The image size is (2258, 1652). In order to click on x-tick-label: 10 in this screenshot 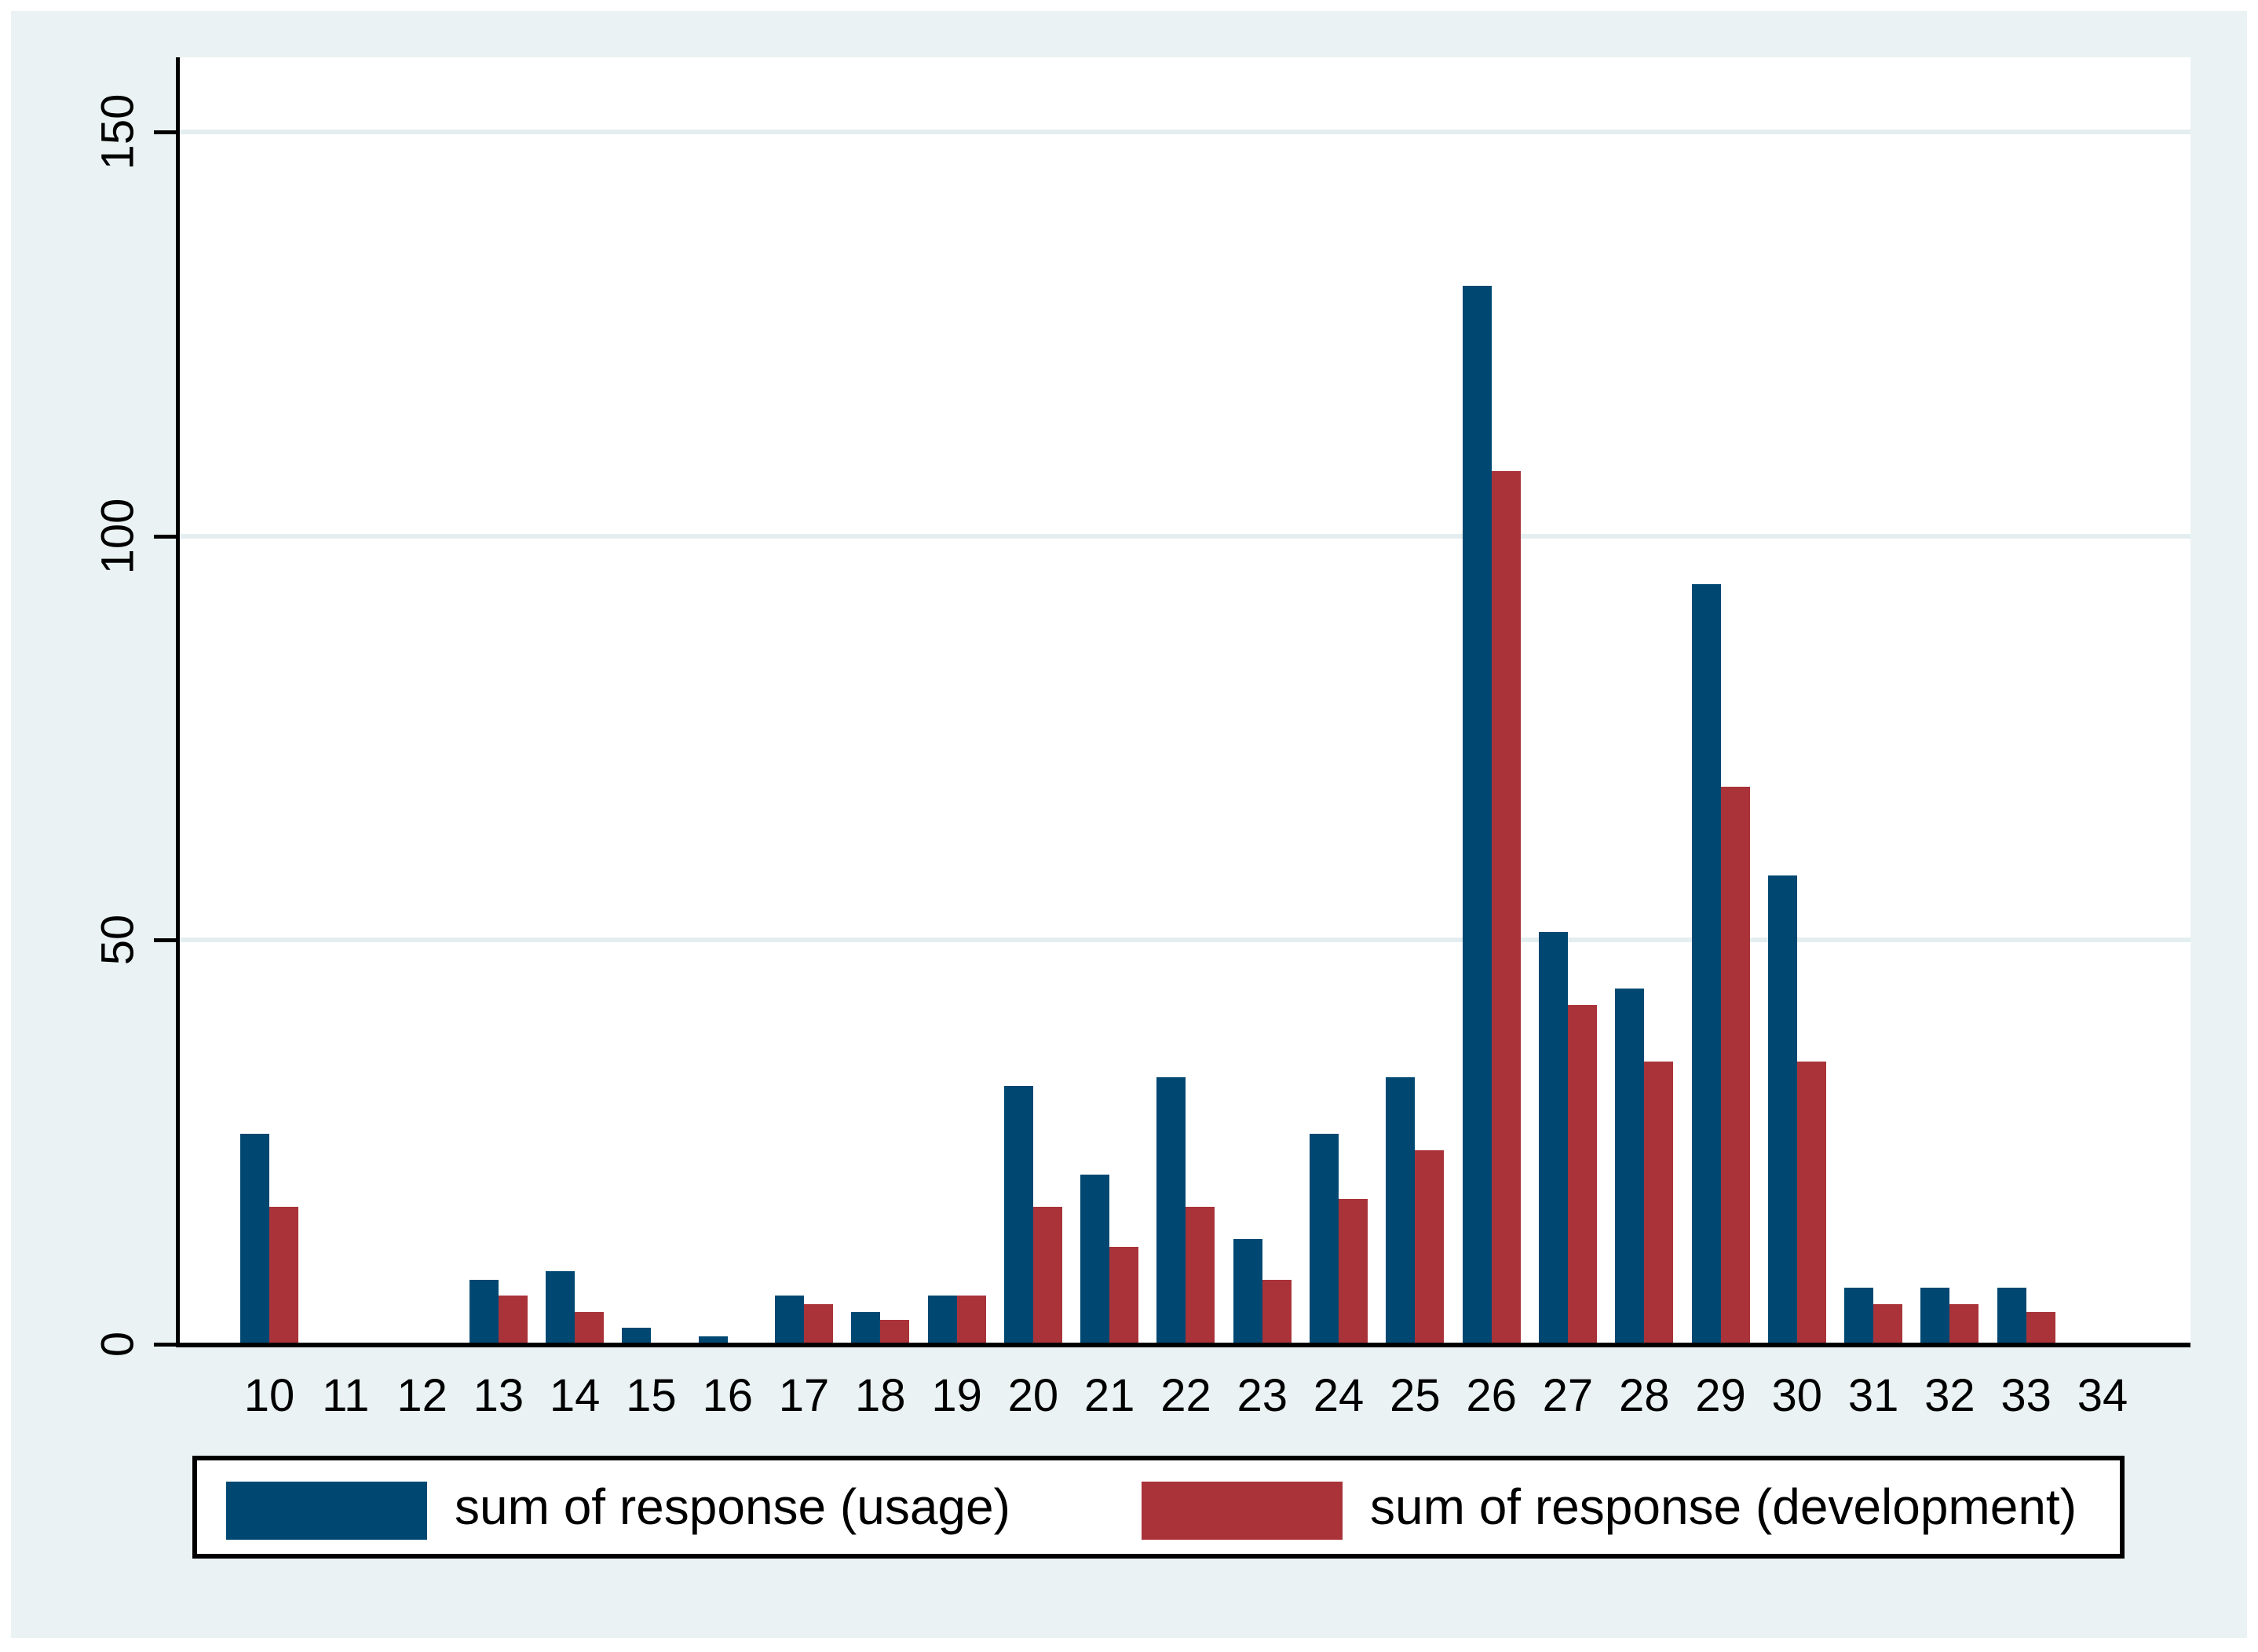, I will do `click(269, 1395)`.